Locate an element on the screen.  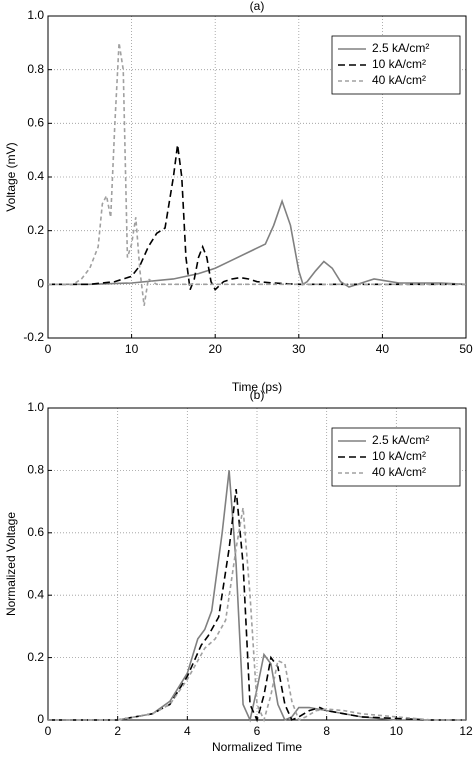
chart-title: (a) is located at coordinates (257, 6).